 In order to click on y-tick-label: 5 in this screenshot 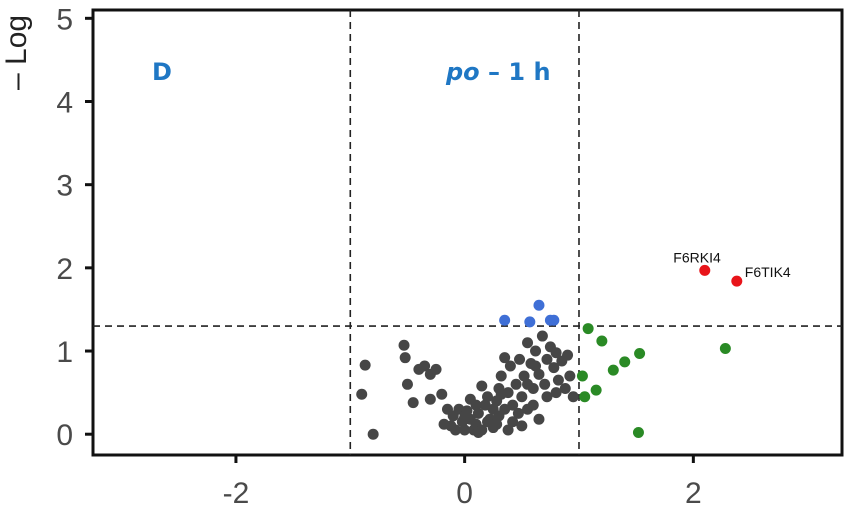, I will do `click(64, 19)`.